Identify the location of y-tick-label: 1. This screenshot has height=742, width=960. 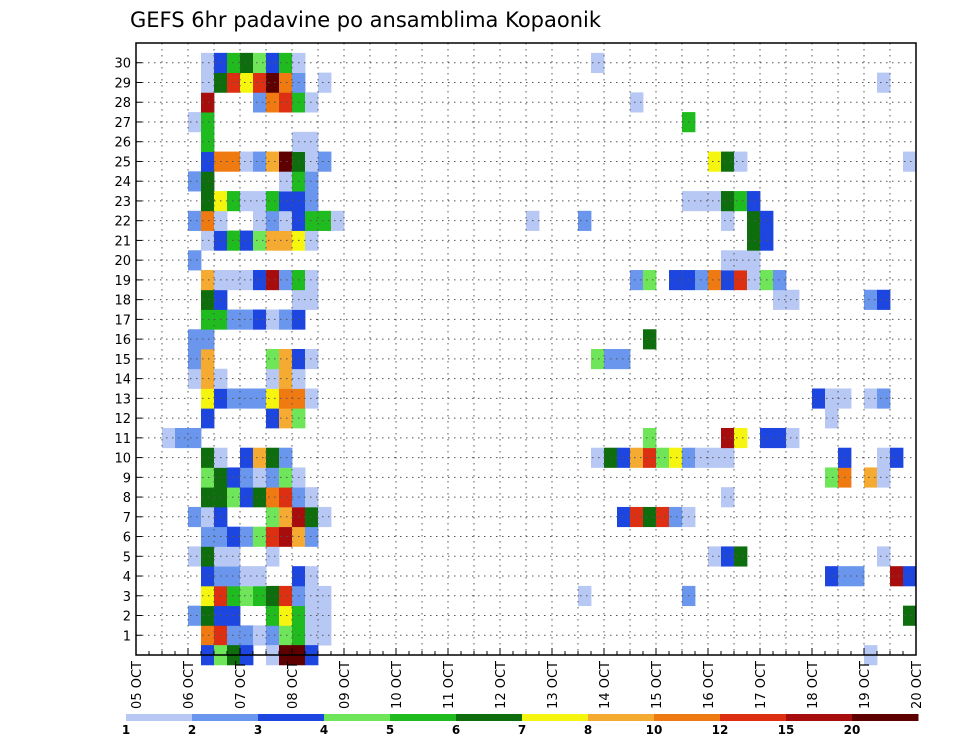
(127, 636).